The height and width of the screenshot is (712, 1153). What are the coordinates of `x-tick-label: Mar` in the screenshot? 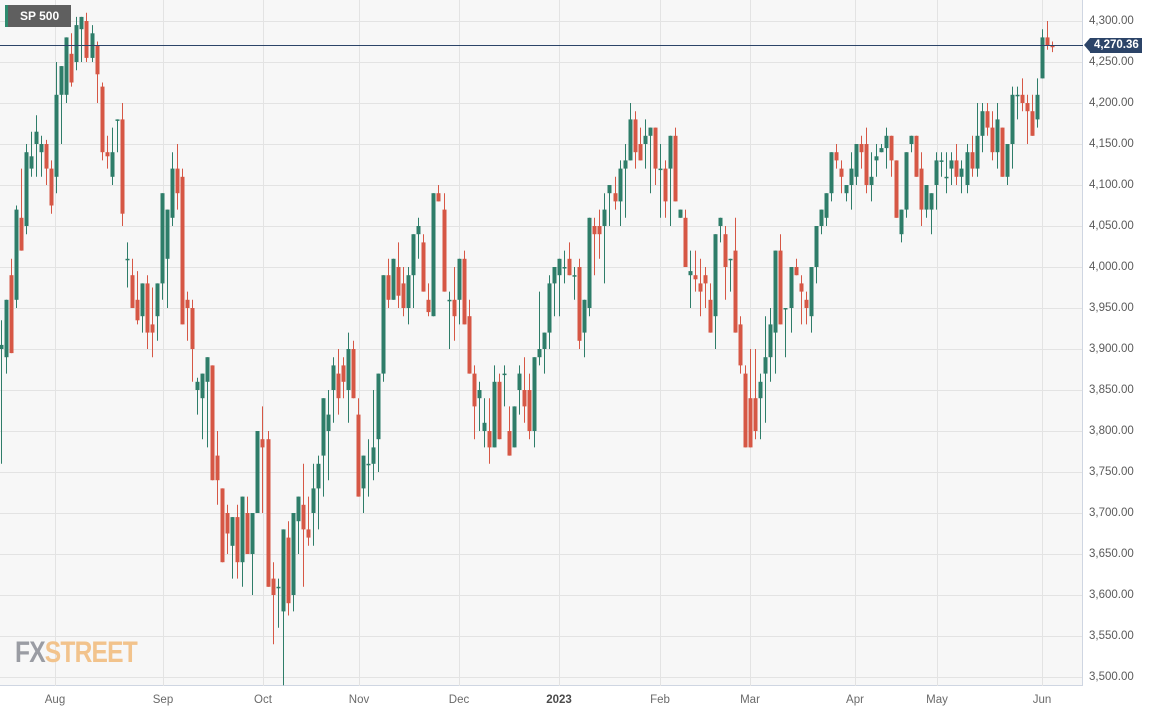 It's located at (750, 700).